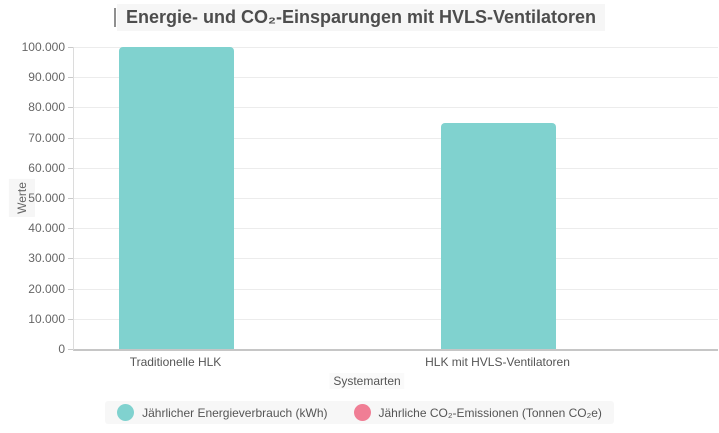  Describe the element at coordinates (61, 349) in the screenshot. I see `y-tick-label: 0` at that location.